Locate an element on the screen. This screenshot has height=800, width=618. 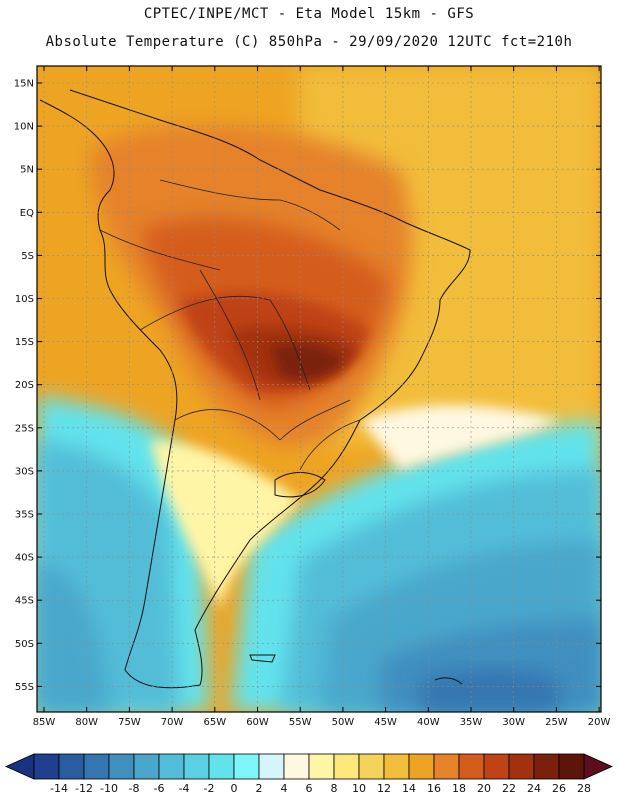
lon-label: 55W is located at coordinates (300, 722).